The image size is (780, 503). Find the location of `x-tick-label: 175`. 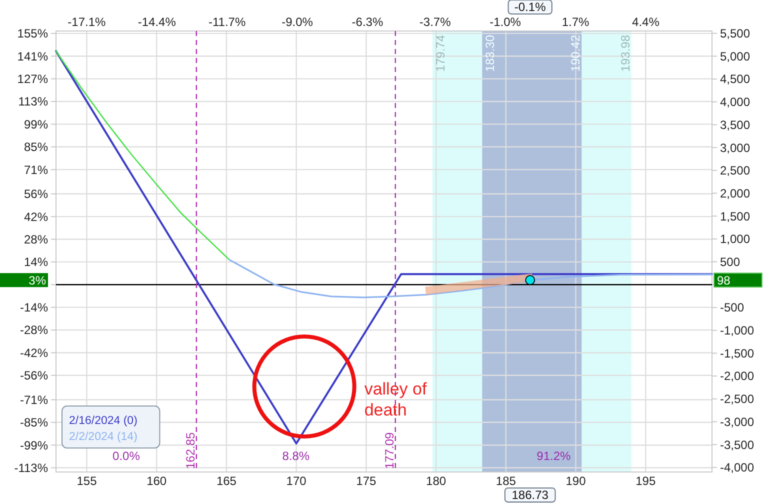

x-tick-label: 175 is located at coordinates (366, 481).